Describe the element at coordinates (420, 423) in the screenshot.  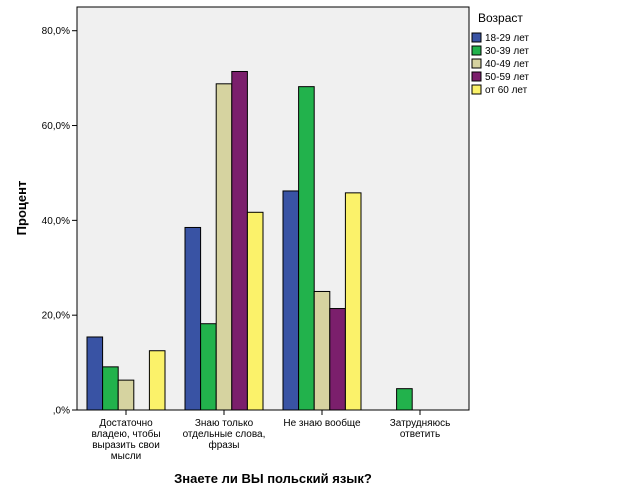
I see `x-tick-label: Затрудняюсь` at that location.